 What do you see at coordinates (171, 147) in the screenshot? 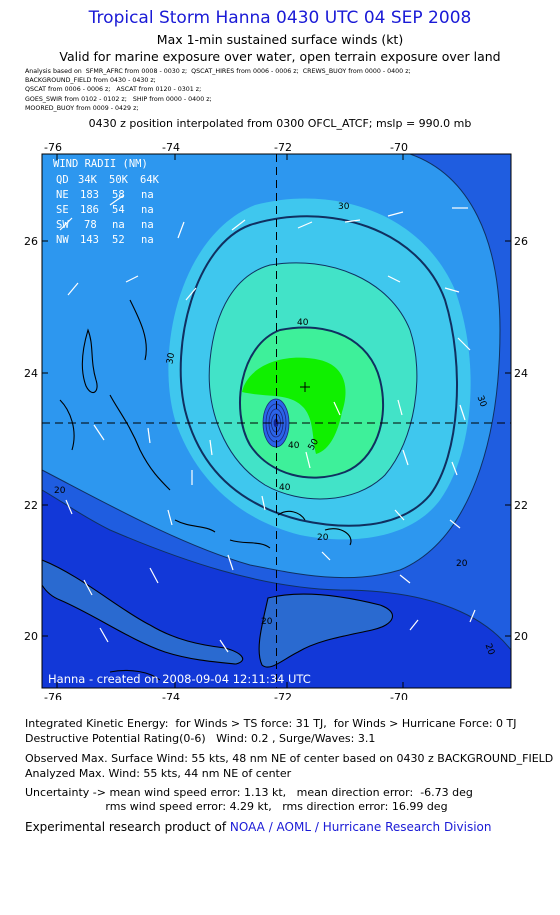
I see `lon-tick-top: -74` at bounding box center [171, 147].